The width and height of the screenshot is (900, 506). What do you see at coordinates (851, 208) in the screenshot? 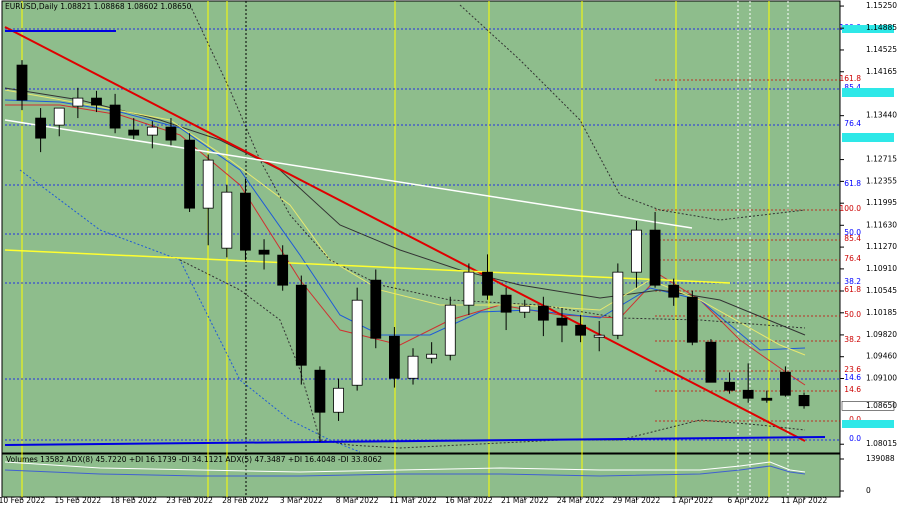
I see `level-label: 100.0` at bounding box center [851, 208].